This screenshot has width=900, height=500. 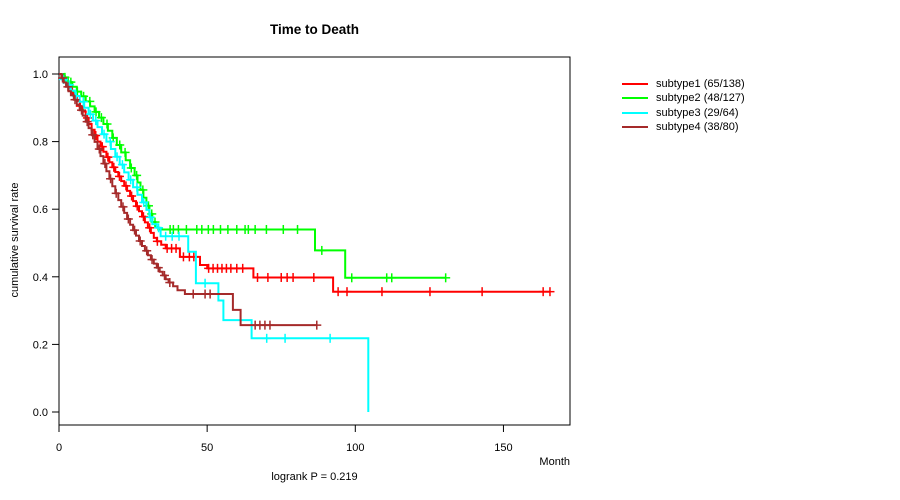 What do you see at coordinates (40, 75) in the screenshot?
I see `svg-text: 1.0` at bounding box center [40, 75].